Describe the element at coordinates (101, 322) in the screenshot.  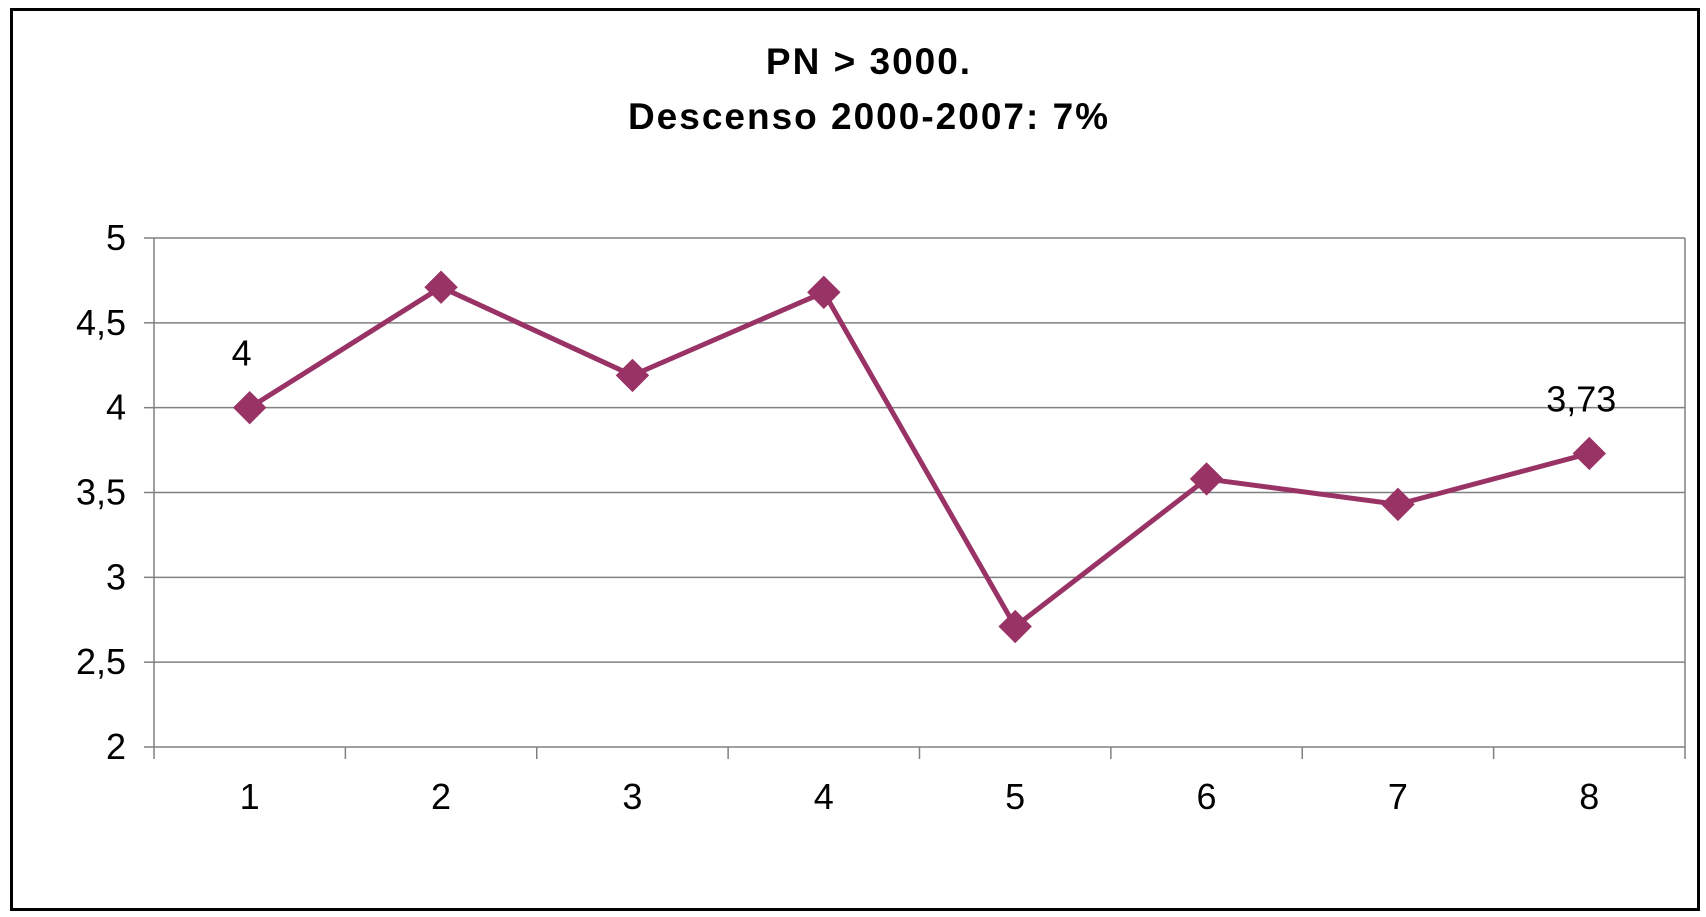
I see `y-tick-label: 4,5` at that location.